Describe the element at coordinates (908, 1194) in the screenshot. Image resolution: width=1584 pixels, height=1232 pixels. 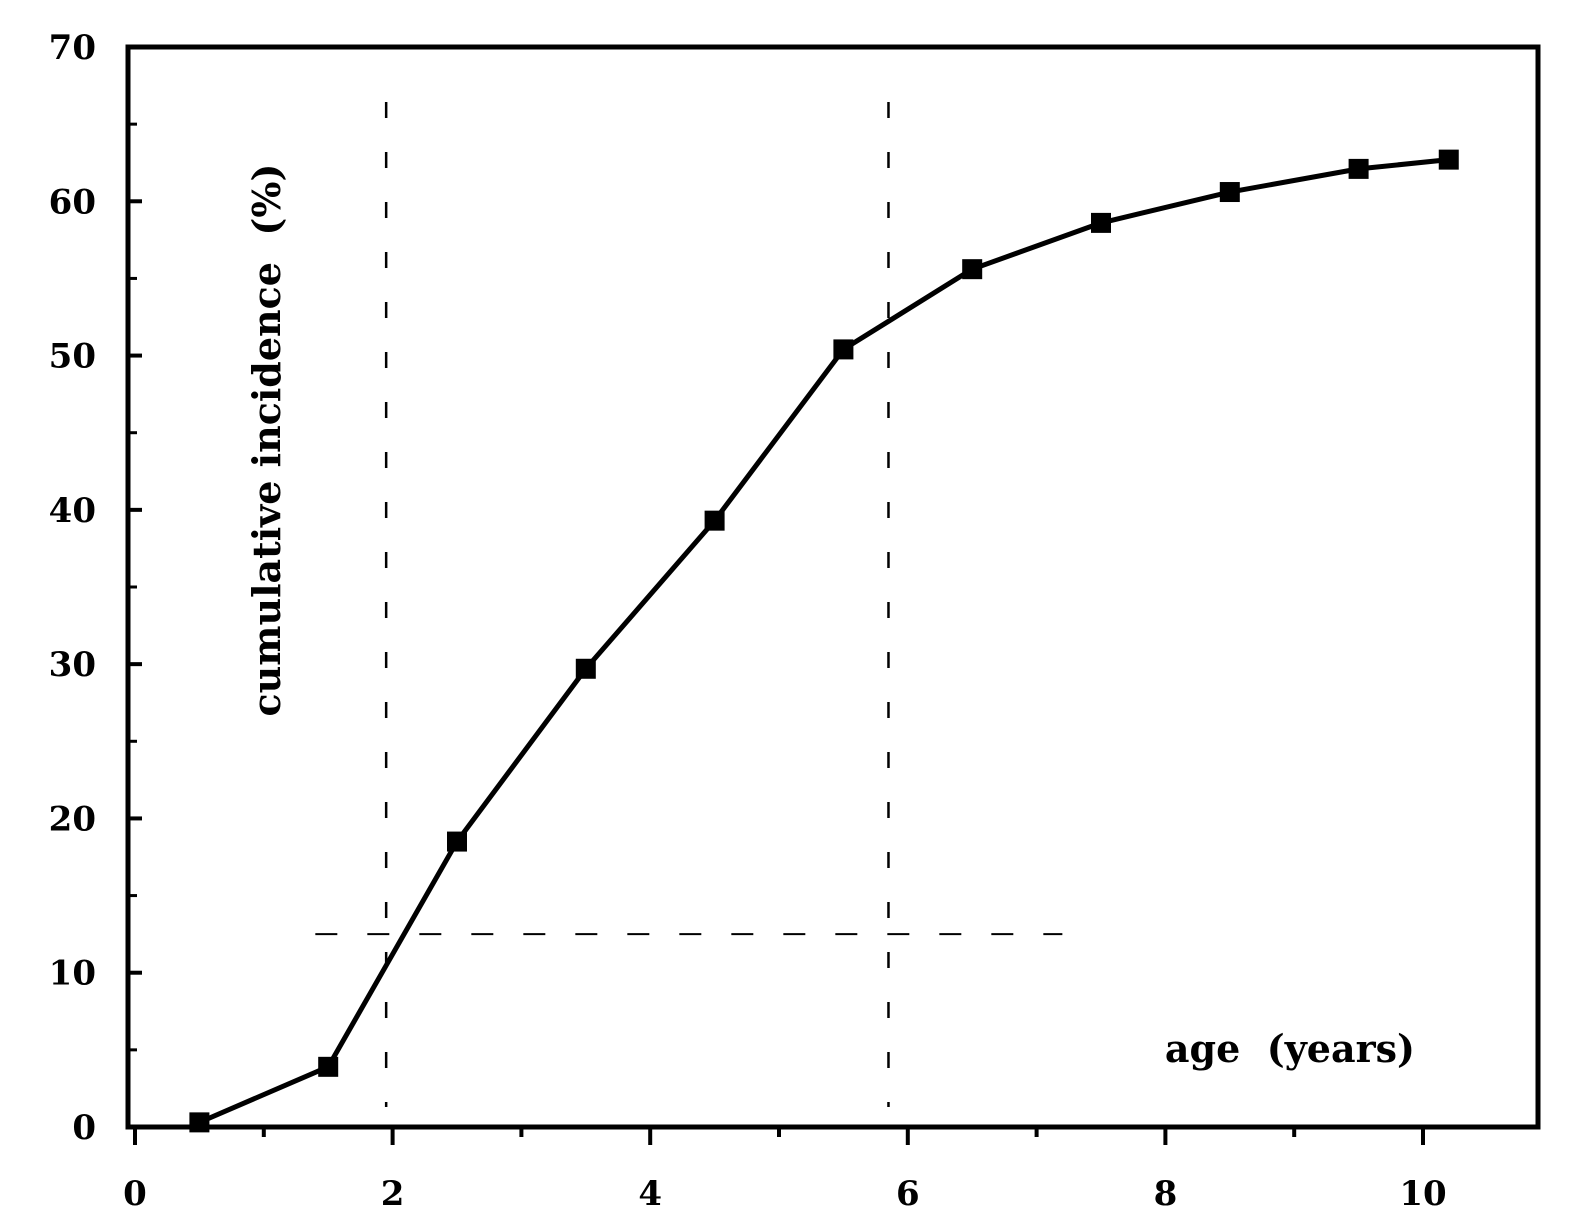
I see `x-tick-label: 6` at that location.